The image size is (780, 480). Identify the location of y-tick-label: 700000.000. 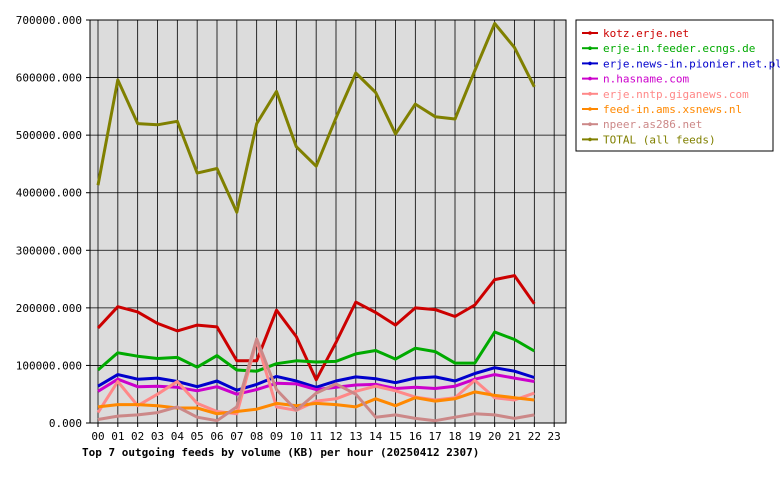
(49, 20).